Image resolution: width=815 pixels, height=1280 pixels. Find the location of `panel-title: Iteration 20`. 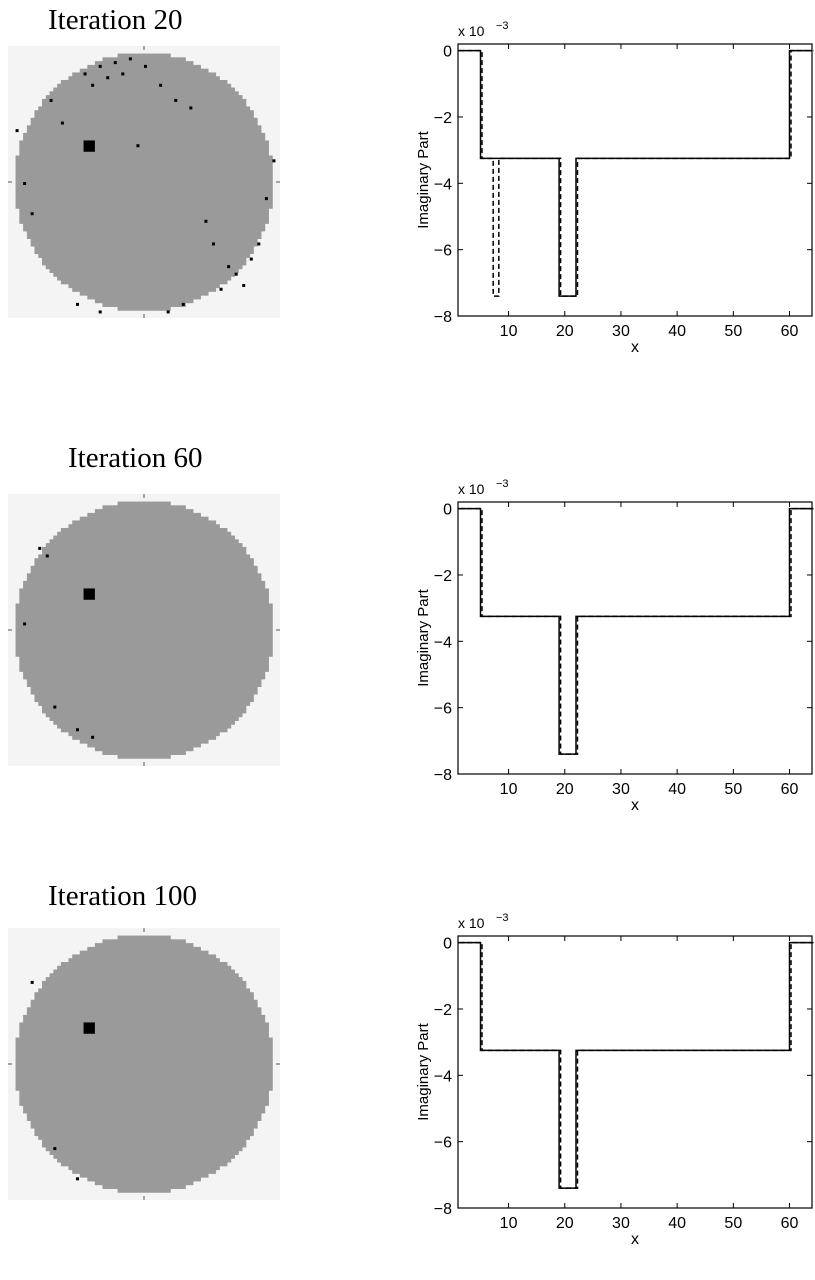

panel-title: Iteration 20 is located at coordinates (115, 20).